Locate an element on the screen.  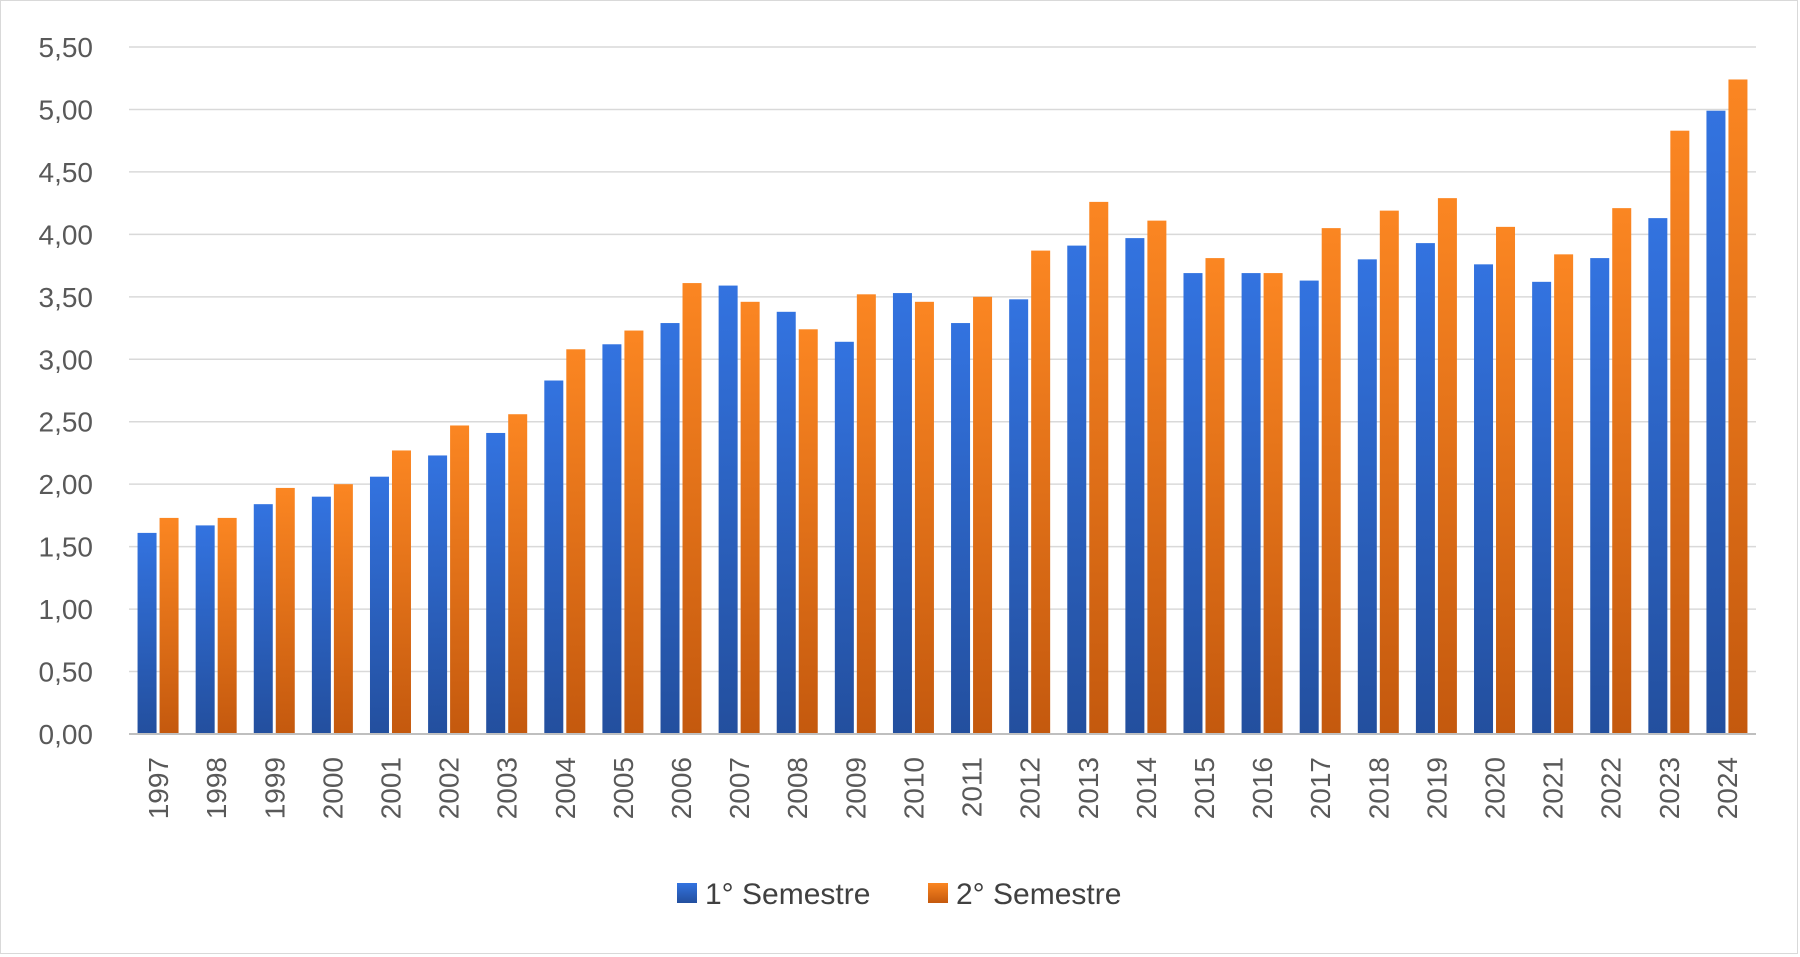
bar-semestre-1-2000 is located at coordinates (321, 615).